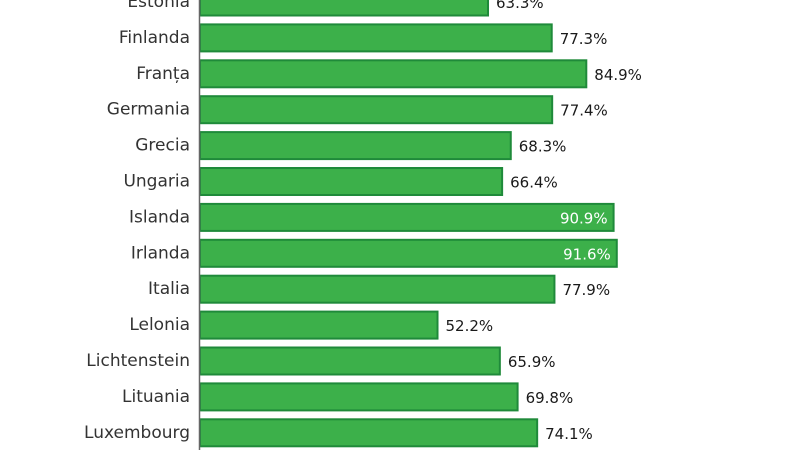 This screenshot has height=450, width=800. I want to click on value-label: 84.9%, so click(618, 75).